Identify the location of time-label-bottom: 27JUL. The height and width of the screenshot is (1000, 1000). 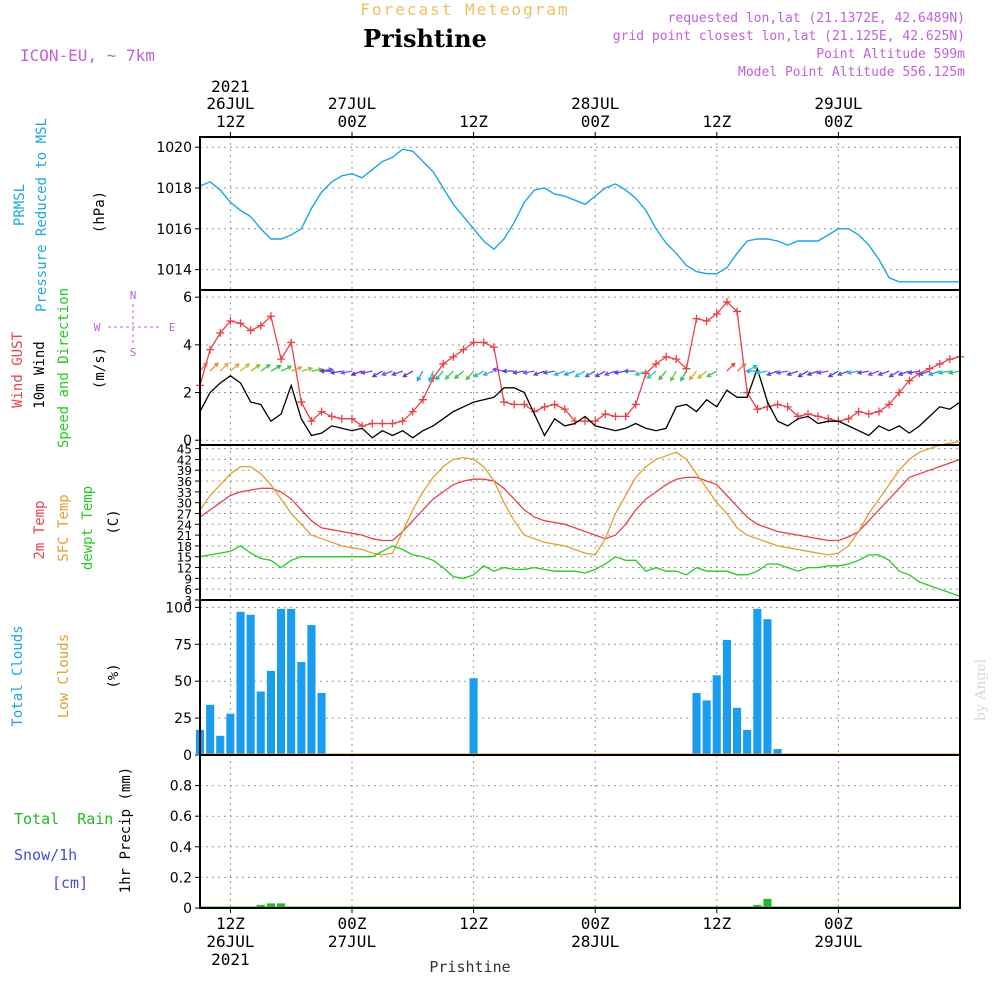
(352, 941).